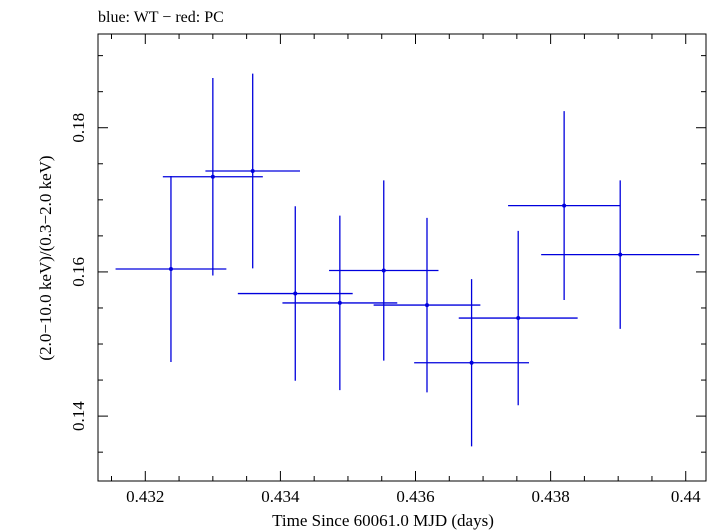 The height and width of the screenshot is (532, 719). Describe the element at coordinates (78, 128) in the screenshot. I see `y-tick-label: 0.18` at that location.